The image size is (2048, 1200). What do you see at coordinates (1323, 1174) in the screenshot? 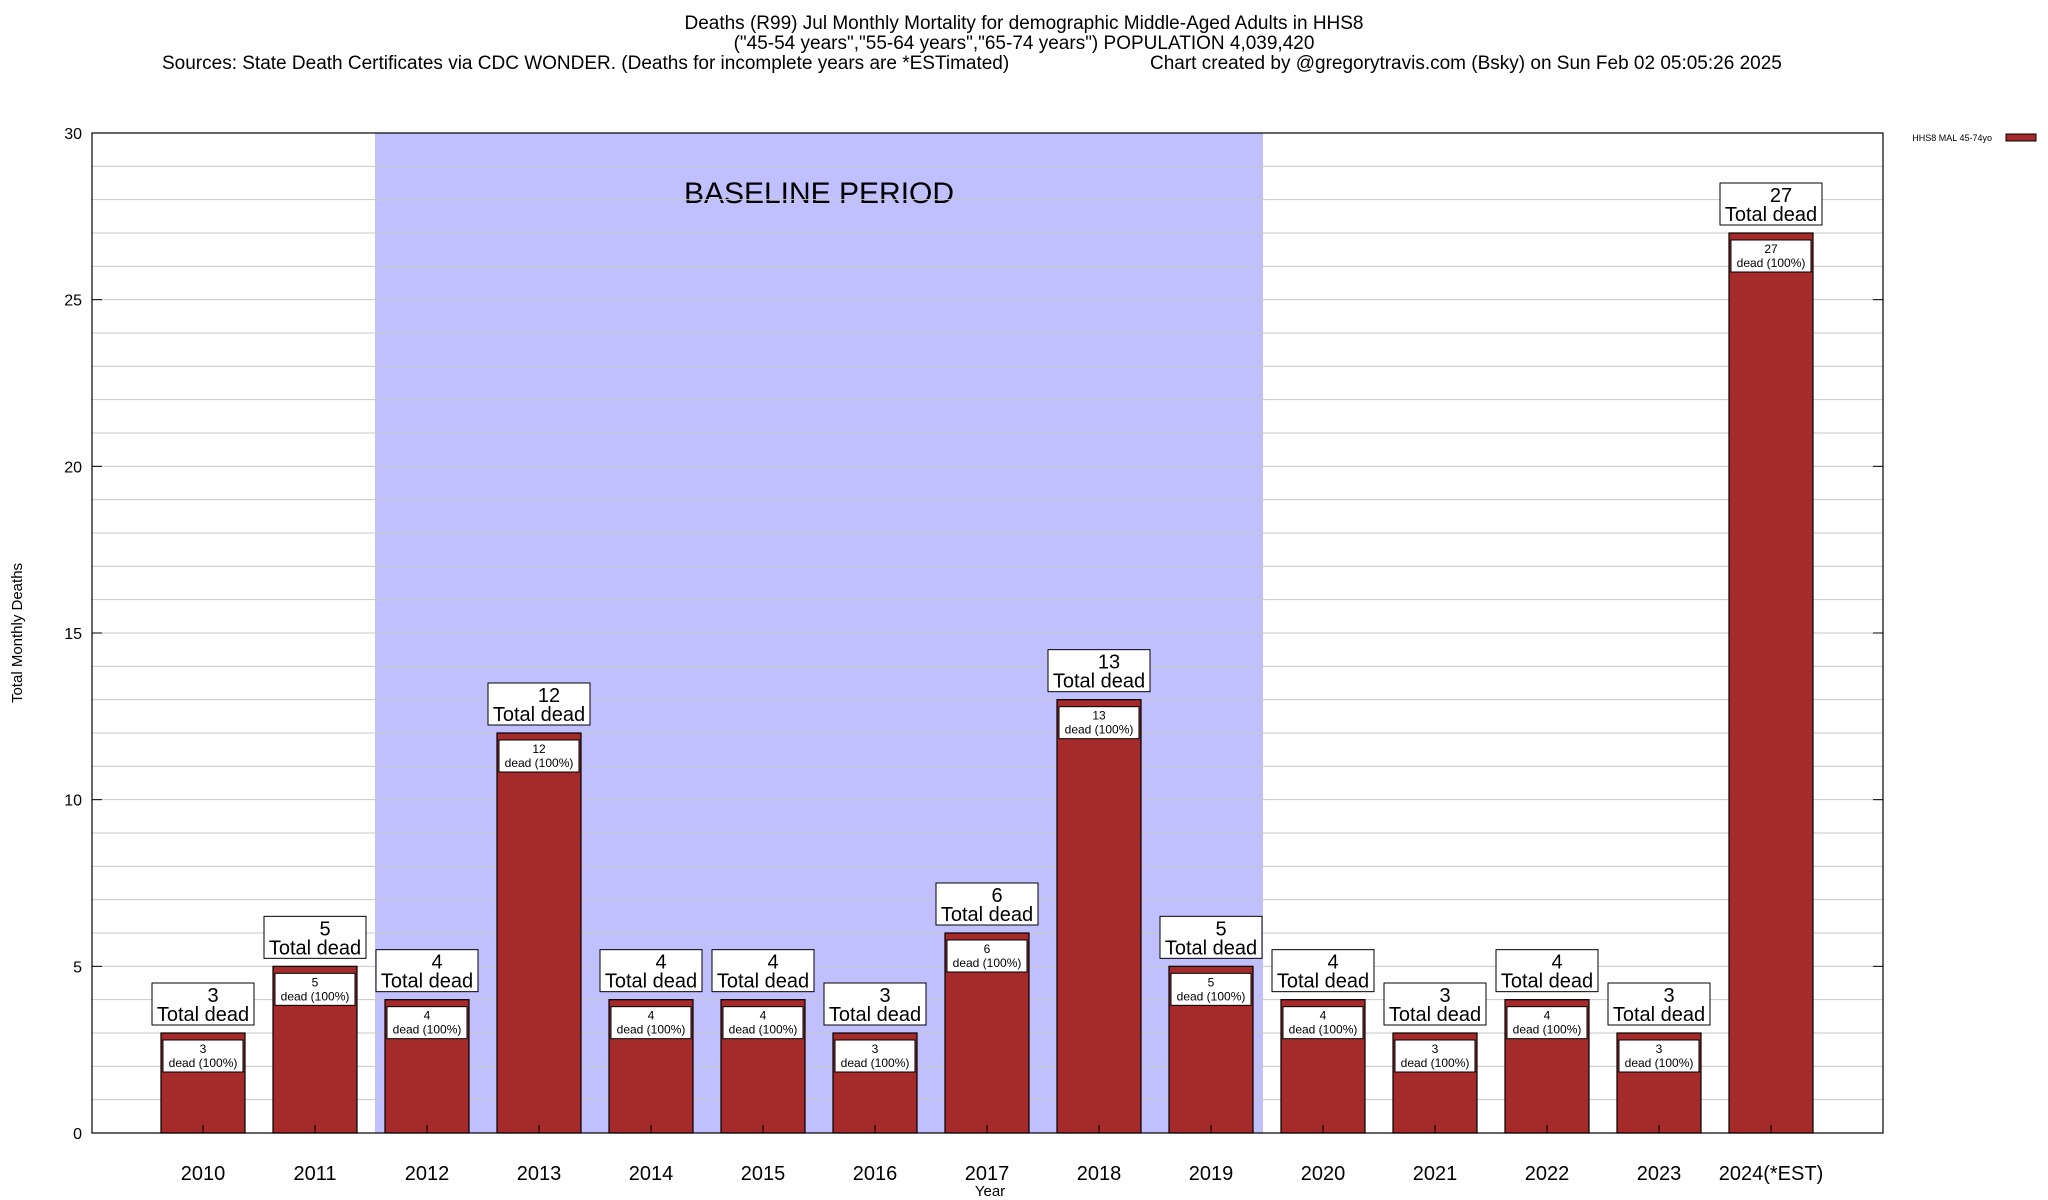
I see `x-tick-label: 2020` at bounding box center [1323, 1174].